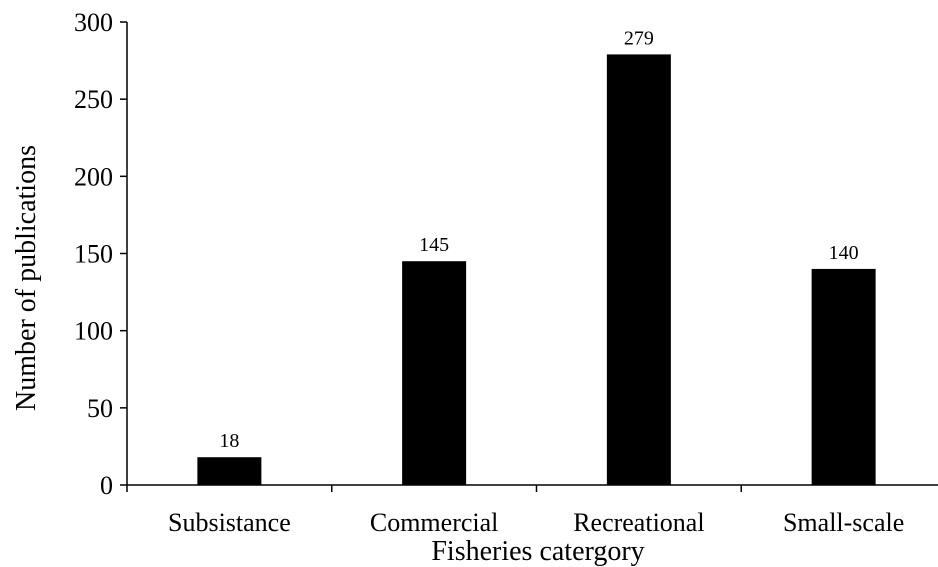  I want to click on y-axis-ticks: 0 50 100 150 200 250 300, so click(100, 254).